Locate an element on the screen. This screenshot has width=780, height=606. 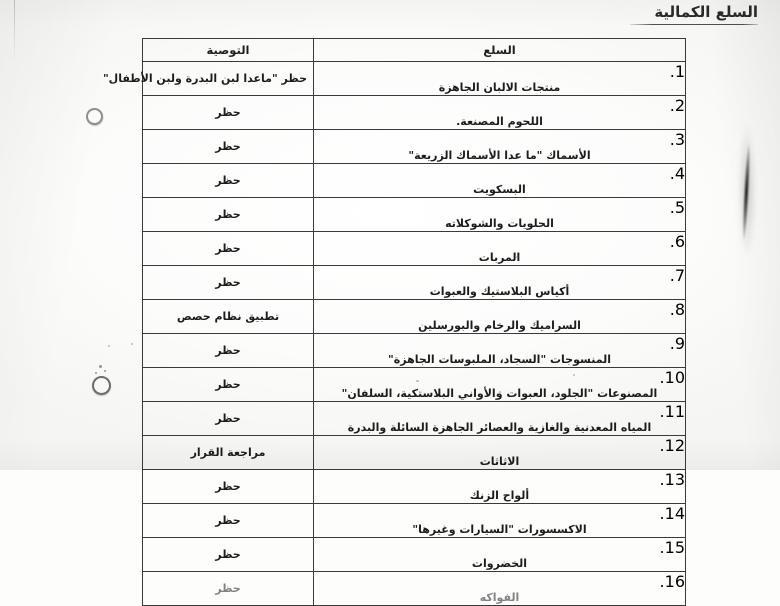
page-margin-rule is located at coordinates (14, 31).